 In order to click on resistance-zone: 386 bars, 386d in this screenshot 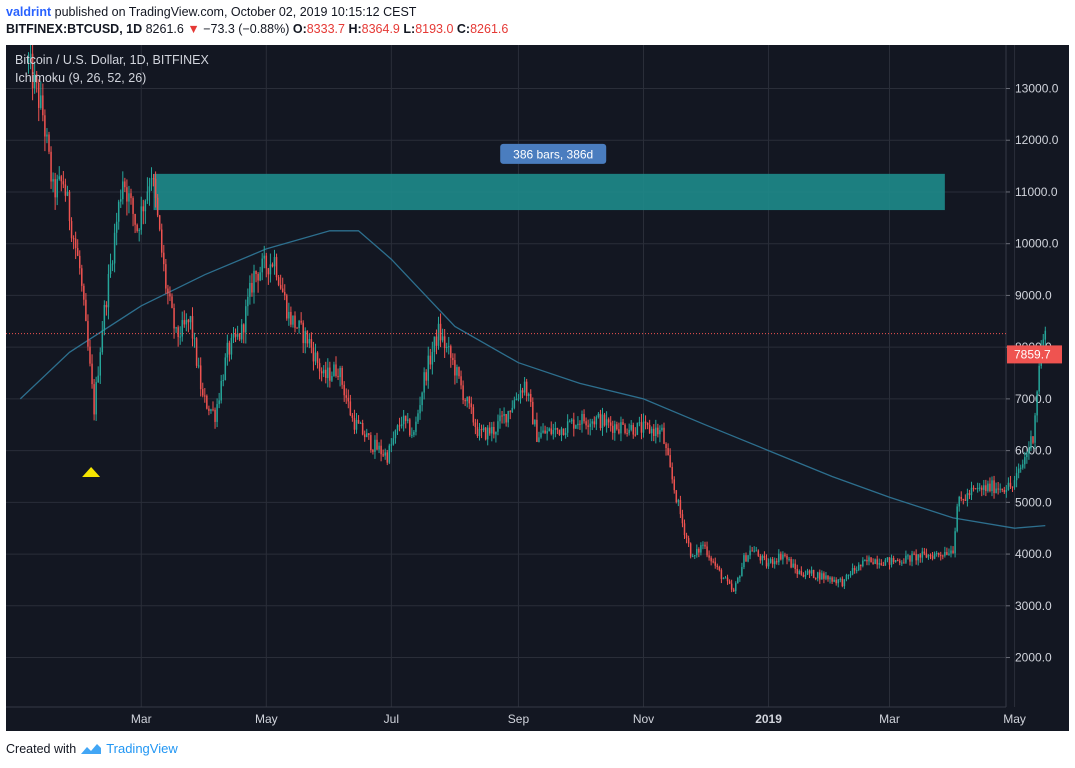, I will do `click(549, 177)`.